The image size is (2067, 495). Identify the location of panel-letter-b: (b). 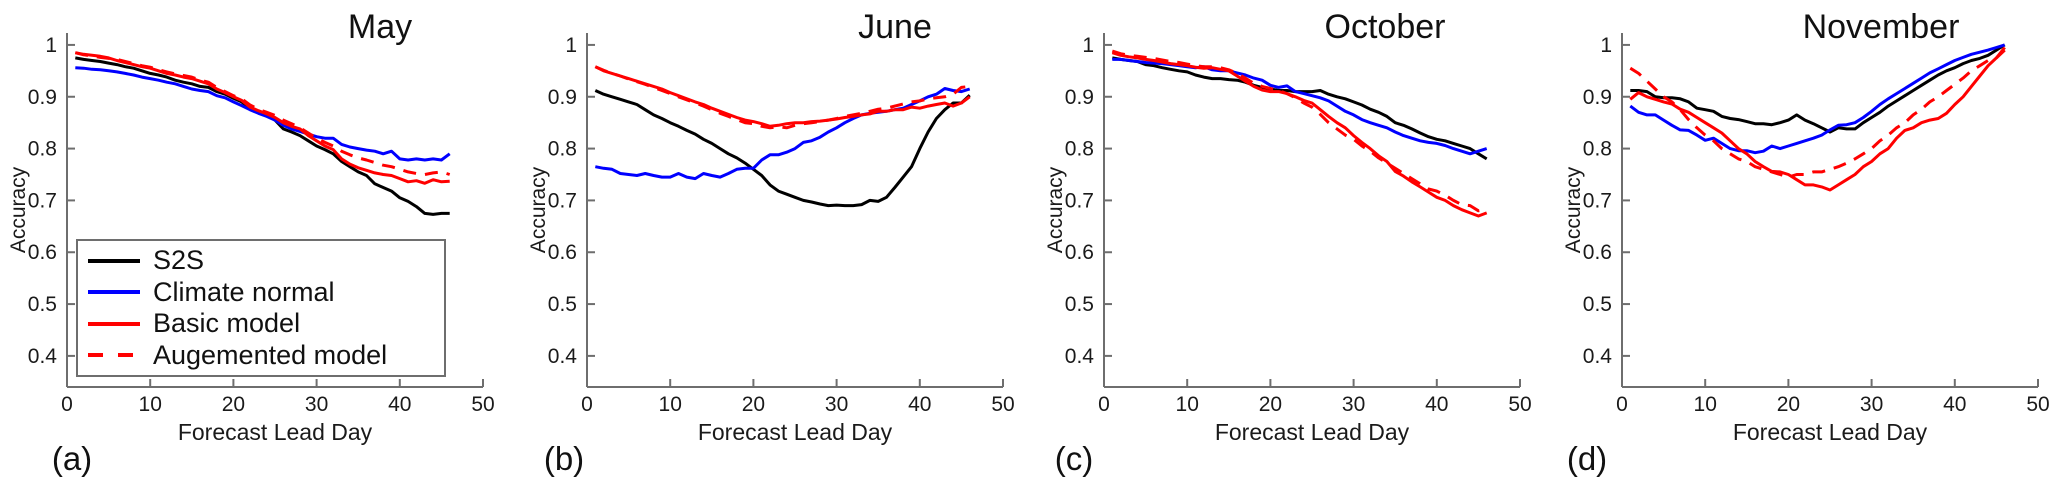
(564, 458).